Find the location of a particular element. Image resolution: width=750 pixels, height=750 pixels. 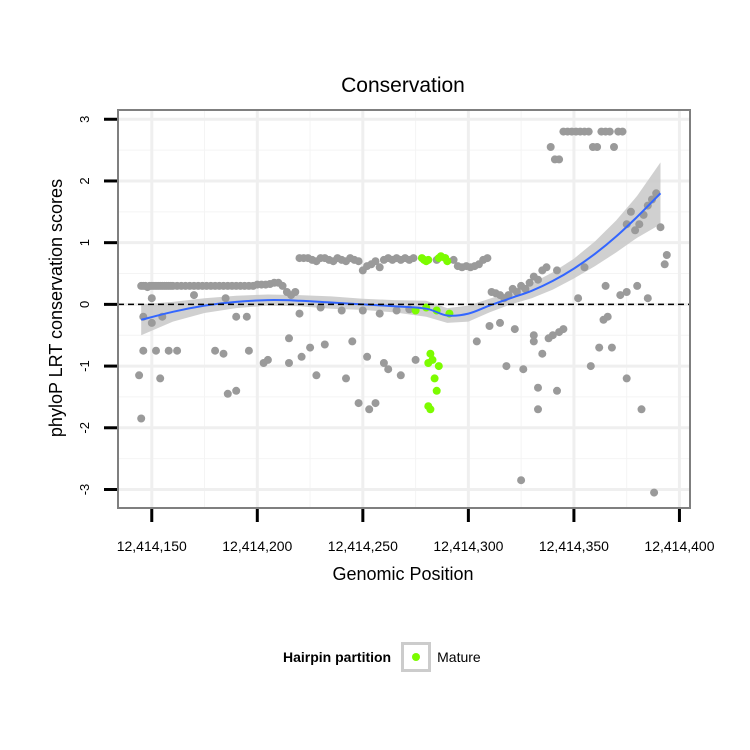

y-tick-label: -1 is located at coordinates (84, 366).